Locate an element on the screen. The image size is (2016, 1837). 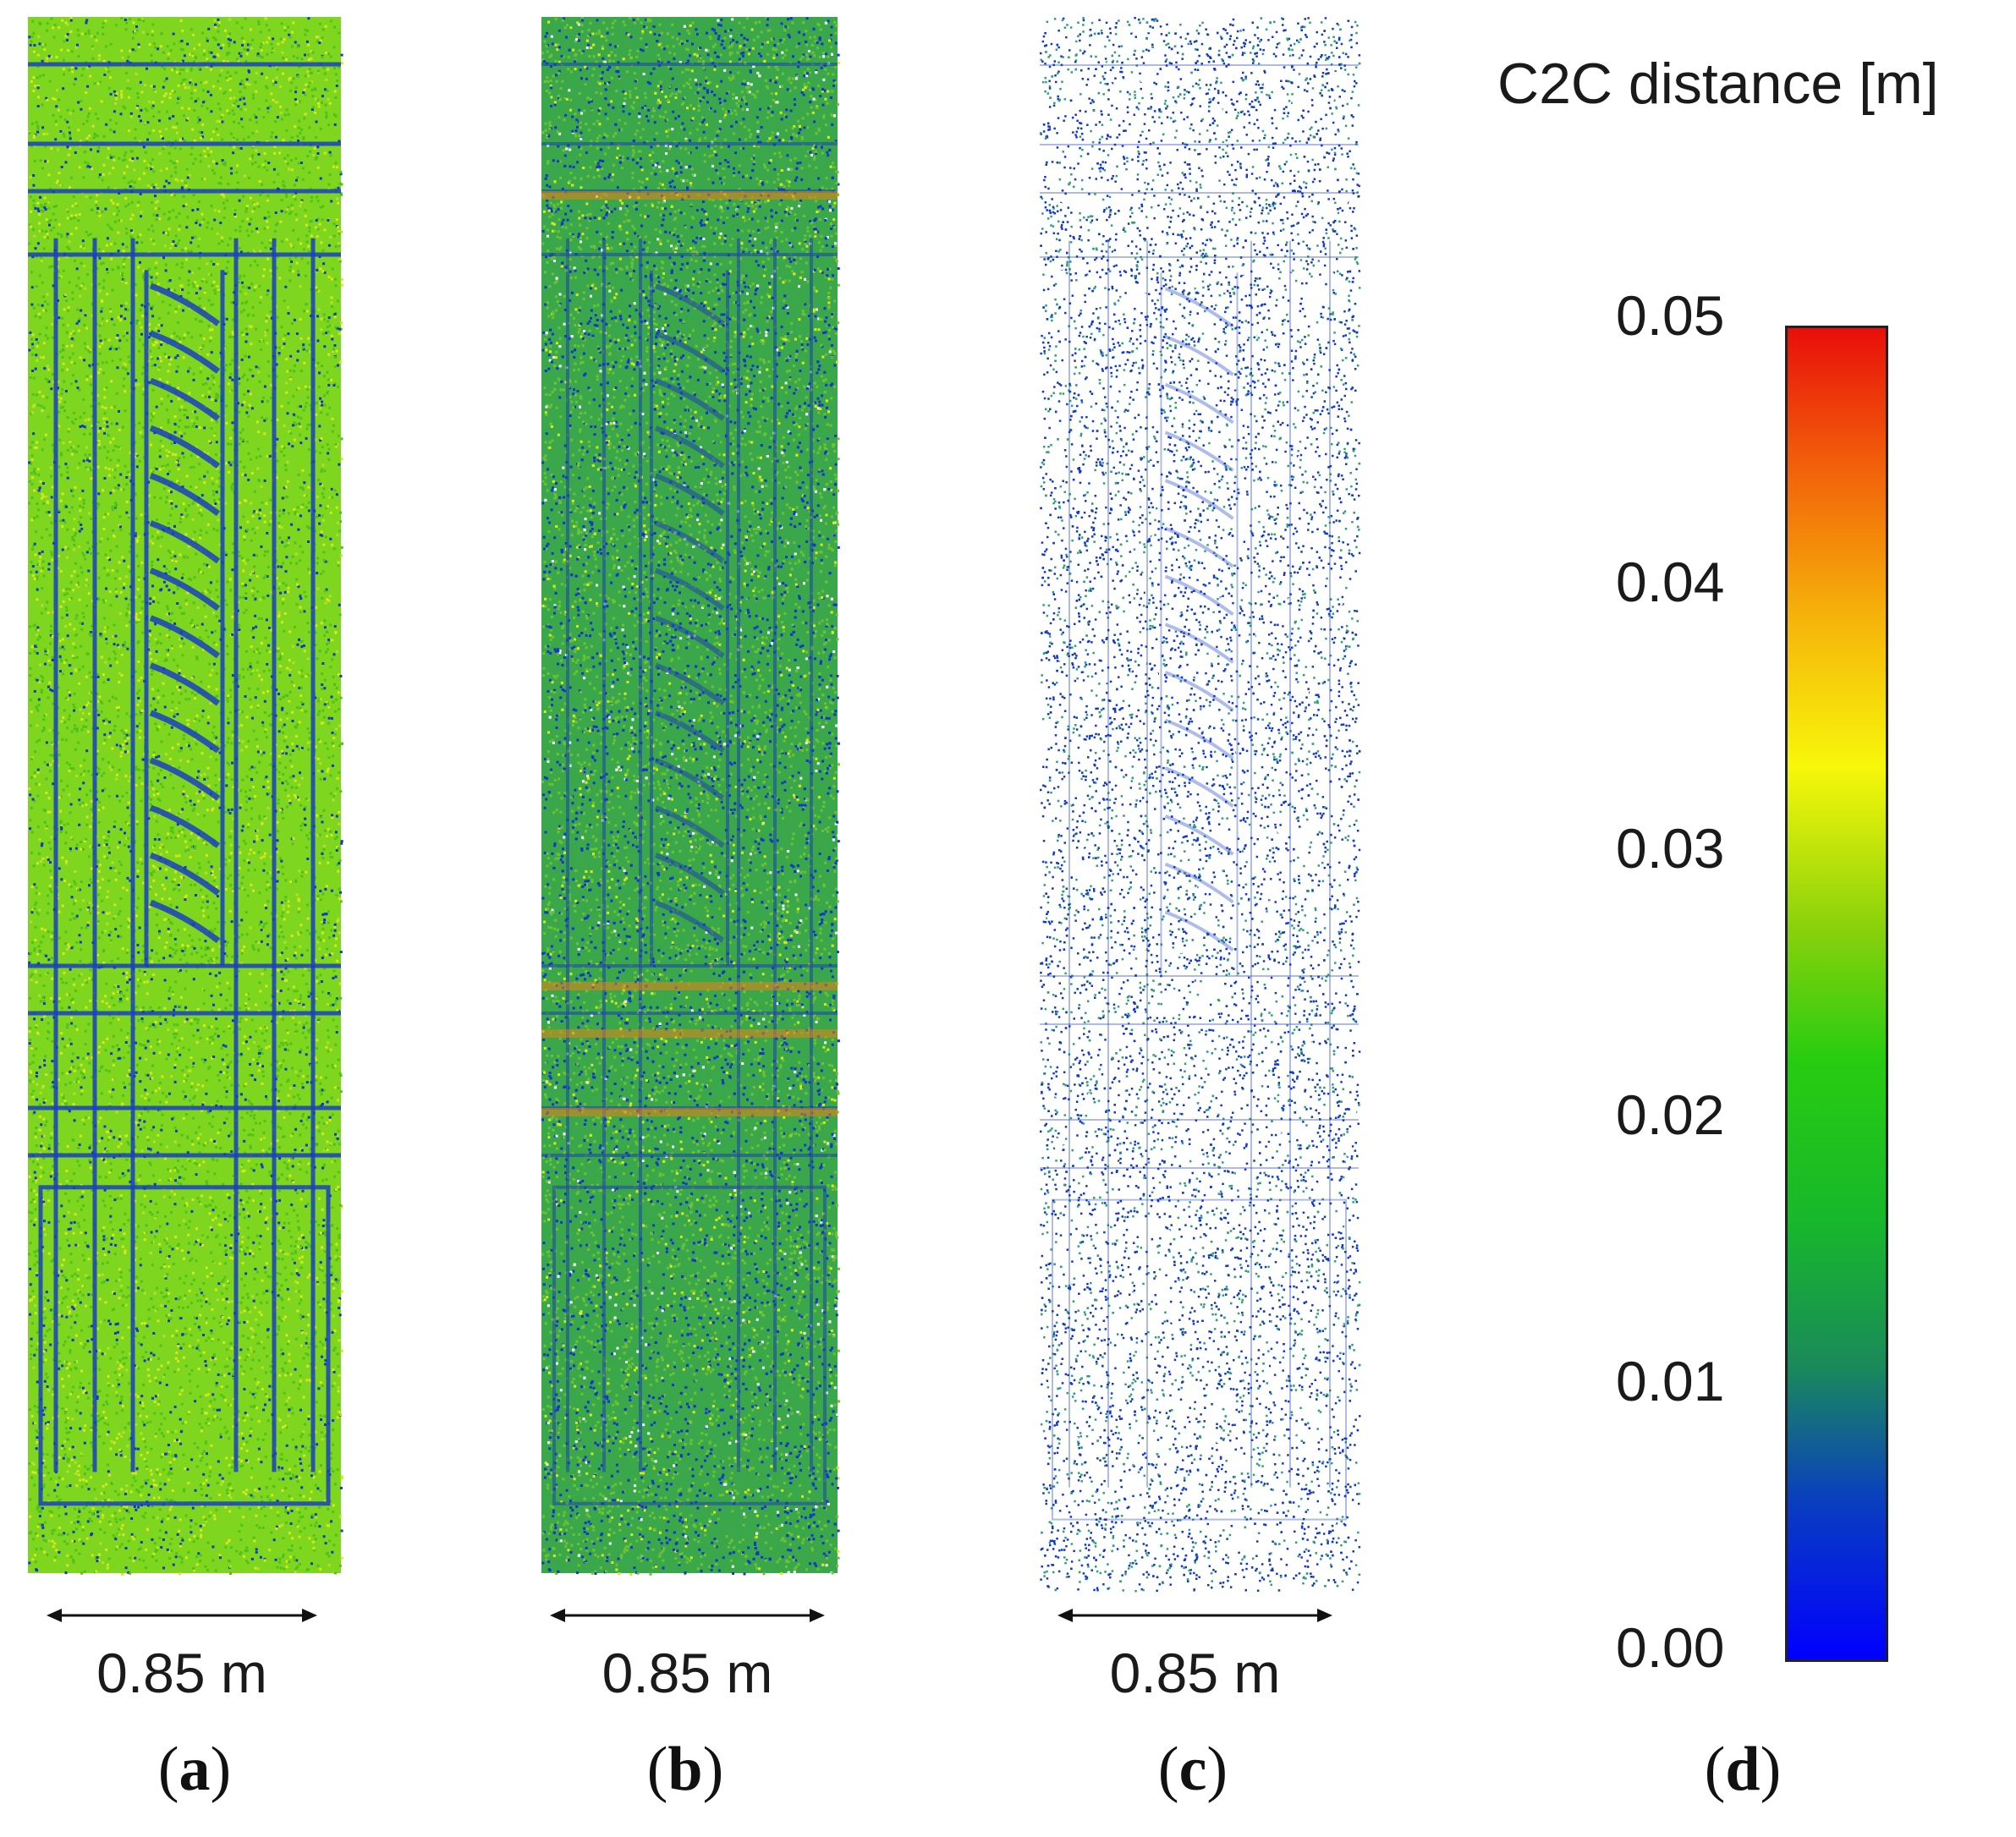
scale-bar-c: 0.85 m is located at coordinates (1194, 1651).